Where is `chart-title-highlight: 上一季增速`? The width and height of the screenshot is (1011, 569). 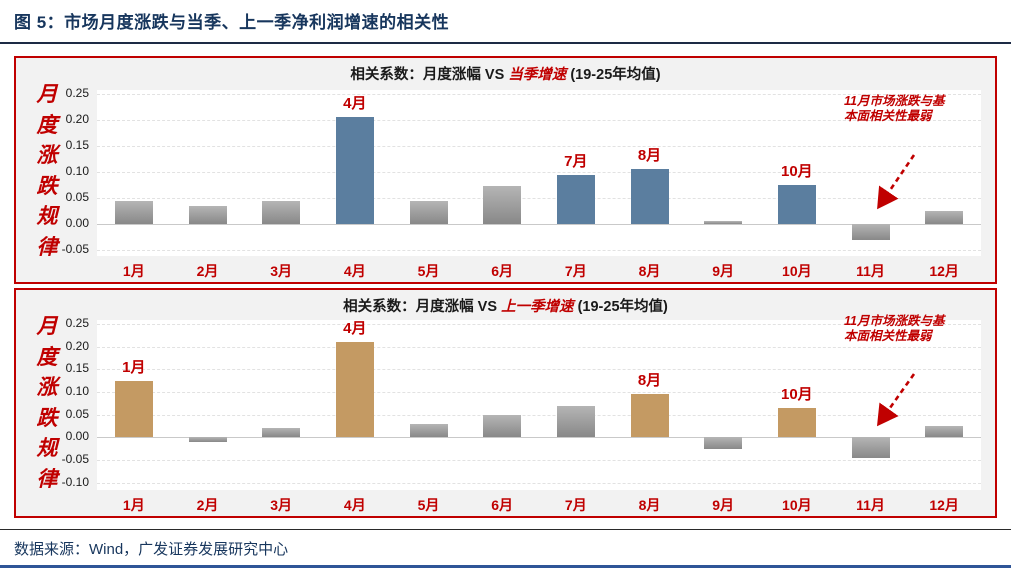 chart-title-highlight: 上一季增速 is located at coordinates (537, 307).